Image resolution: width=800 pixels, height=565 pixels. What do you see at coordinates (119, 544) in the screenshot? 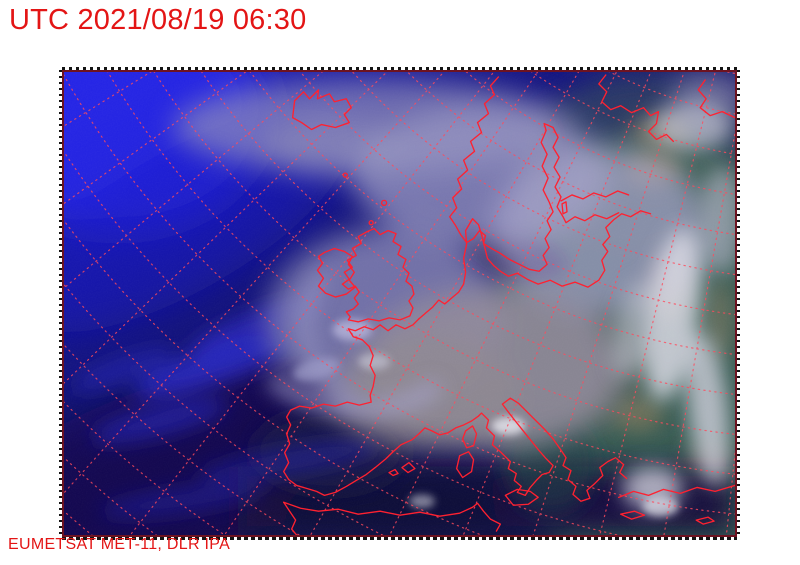
I see `attribution-caption: EUMETSAT MET-11, DLR IPA` at bounding box center [119, 544].